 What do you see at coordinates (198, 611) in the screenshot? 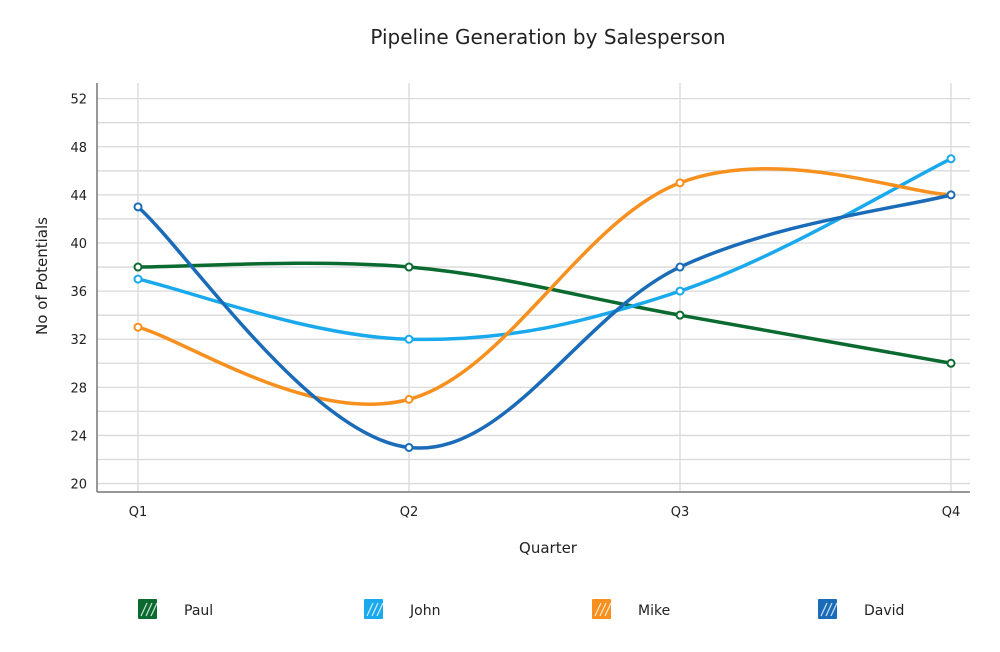
I see `legend-label: Paul` at bounding box center [198, 611].